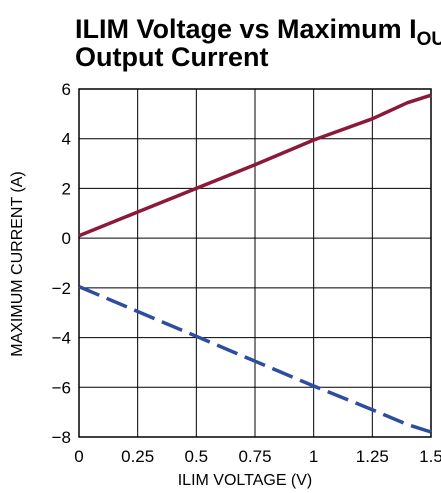 Image resolution: width=441 pixels, height=493 pixels. Describe the element at coordinates (372, 456) in the screenshot. I see `x-tick-label: 1.25` at that location.